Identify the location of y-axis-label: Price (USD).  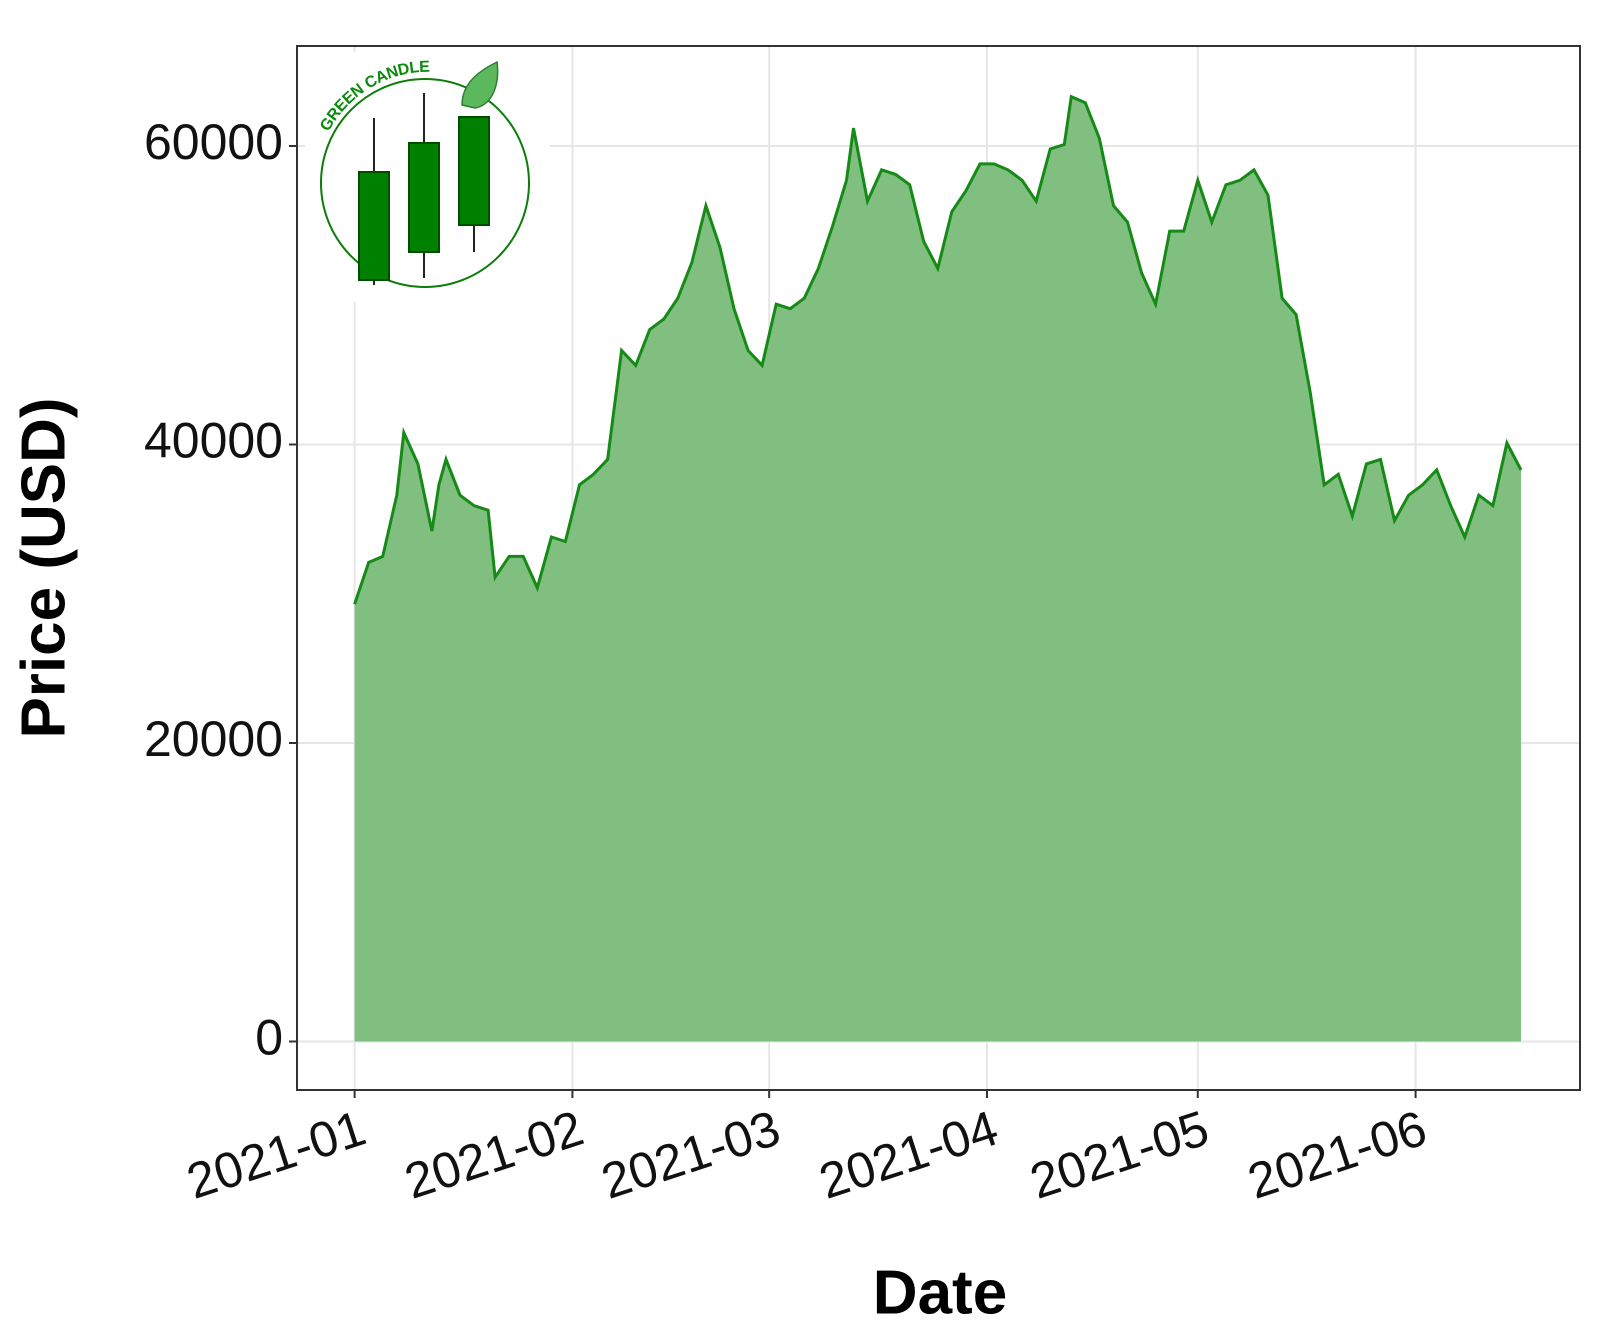
(43, 567).